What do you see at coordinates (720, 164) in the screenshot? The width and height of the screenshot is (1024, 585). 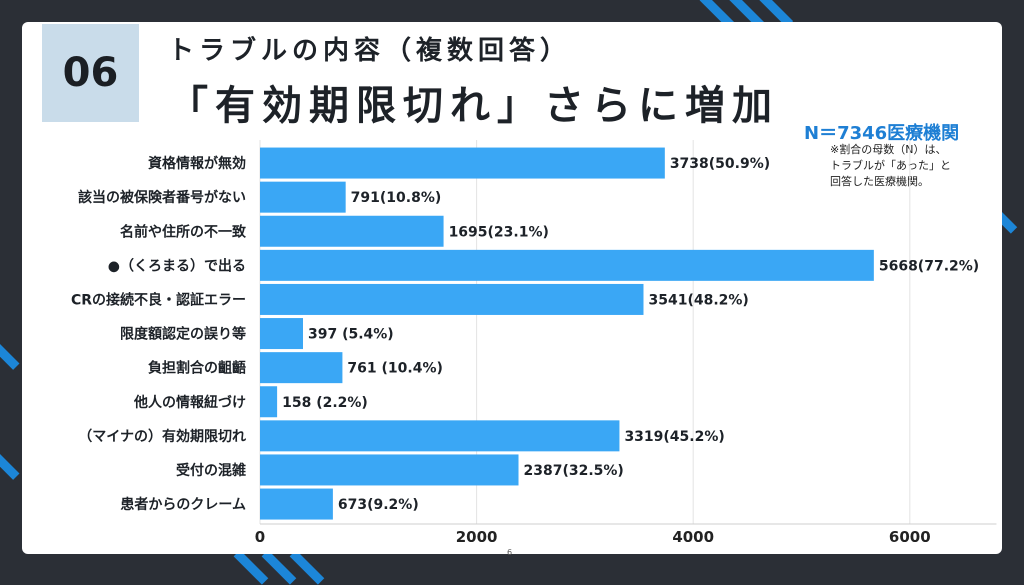 I see `value-label: 3738(50.9%)` at bounding box center [720, 164].